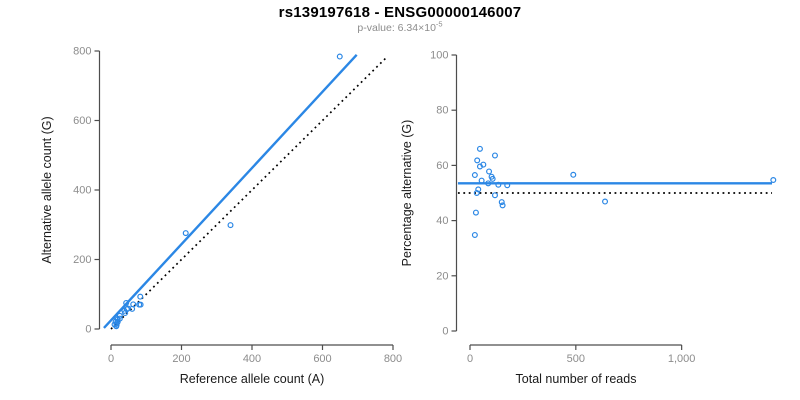 The height and width of the screenshot is (400, 800). What do you see at coordinates (442, 276) in the screenshot?
I see `y-tick-label: 20` at bounding box center [442, 276].